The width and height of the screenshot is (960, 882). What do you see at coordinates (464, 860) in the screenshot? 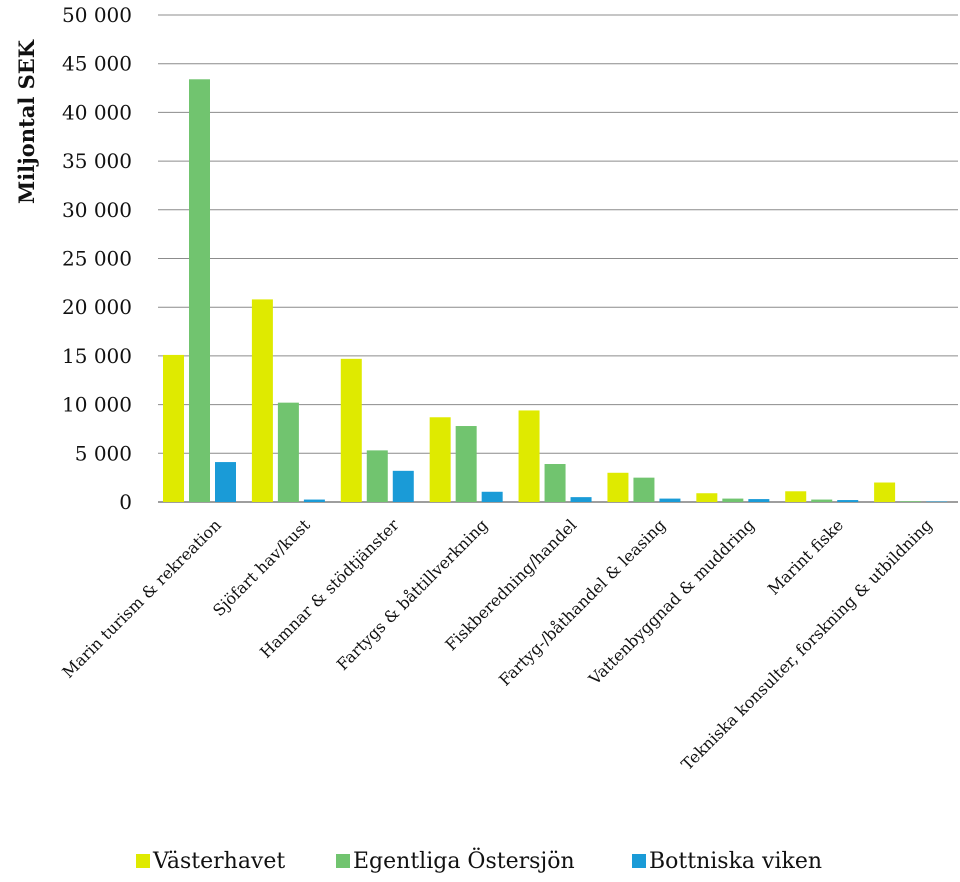
I see `legend-label: Egentliga Östersjön` at bounding box center [464, 860].